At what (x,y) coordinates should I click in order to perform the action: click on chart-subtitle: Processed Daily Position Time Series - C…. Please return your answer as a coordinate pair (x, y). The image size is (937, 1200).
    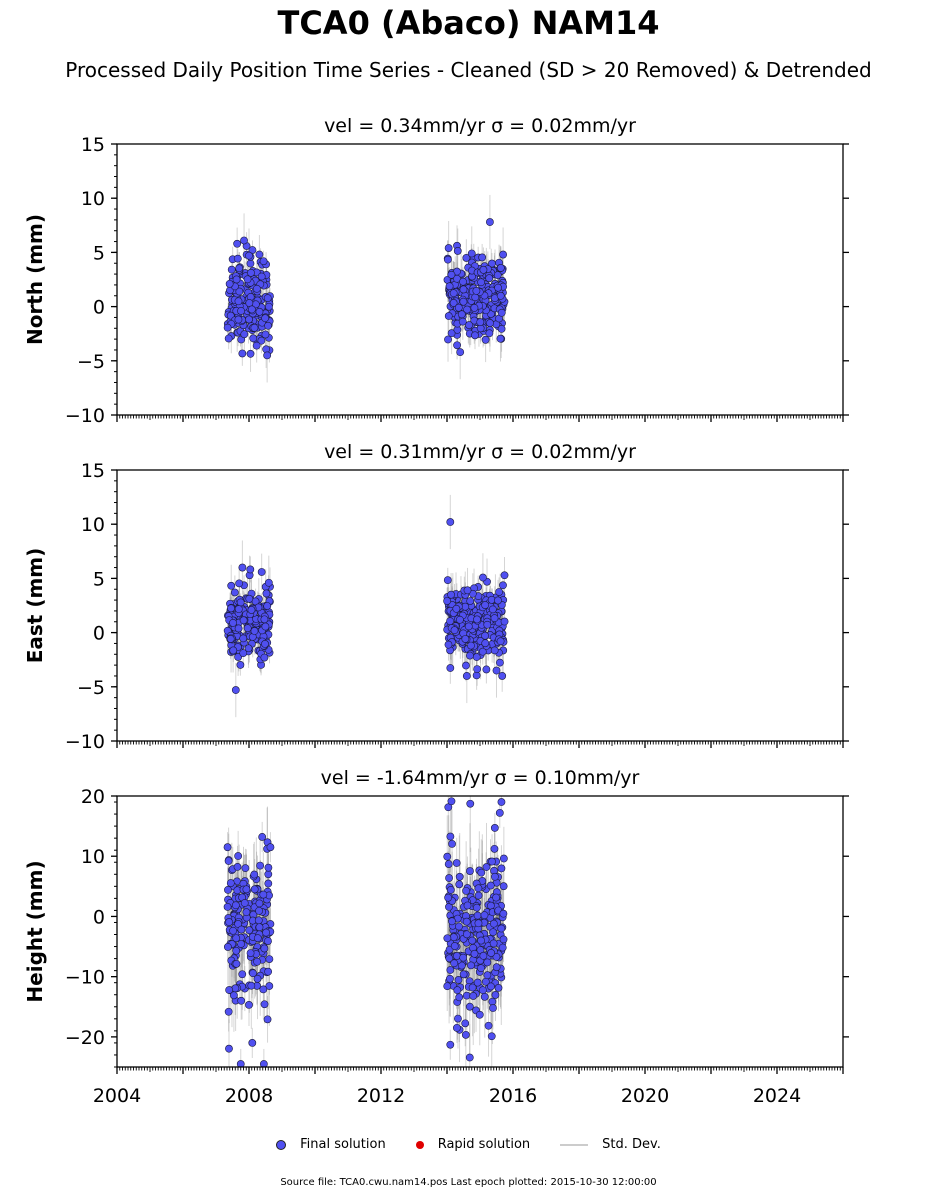
    Looking at the image, I should click on (468, 70).